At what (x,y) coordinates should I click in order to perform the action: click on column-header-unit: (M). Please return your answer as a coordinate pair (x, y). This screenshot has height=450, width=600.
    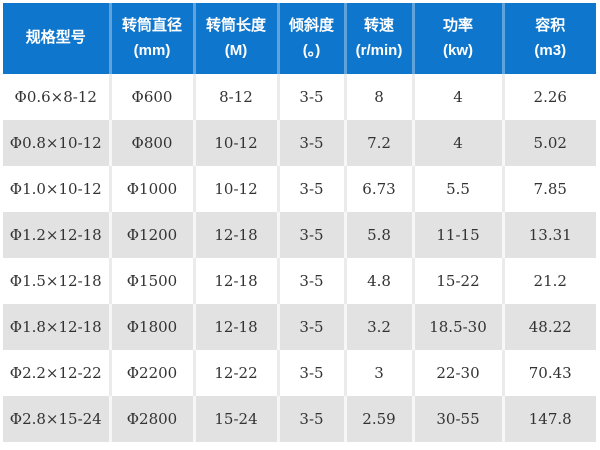
    Looking at the image, I should click on (236, 50).